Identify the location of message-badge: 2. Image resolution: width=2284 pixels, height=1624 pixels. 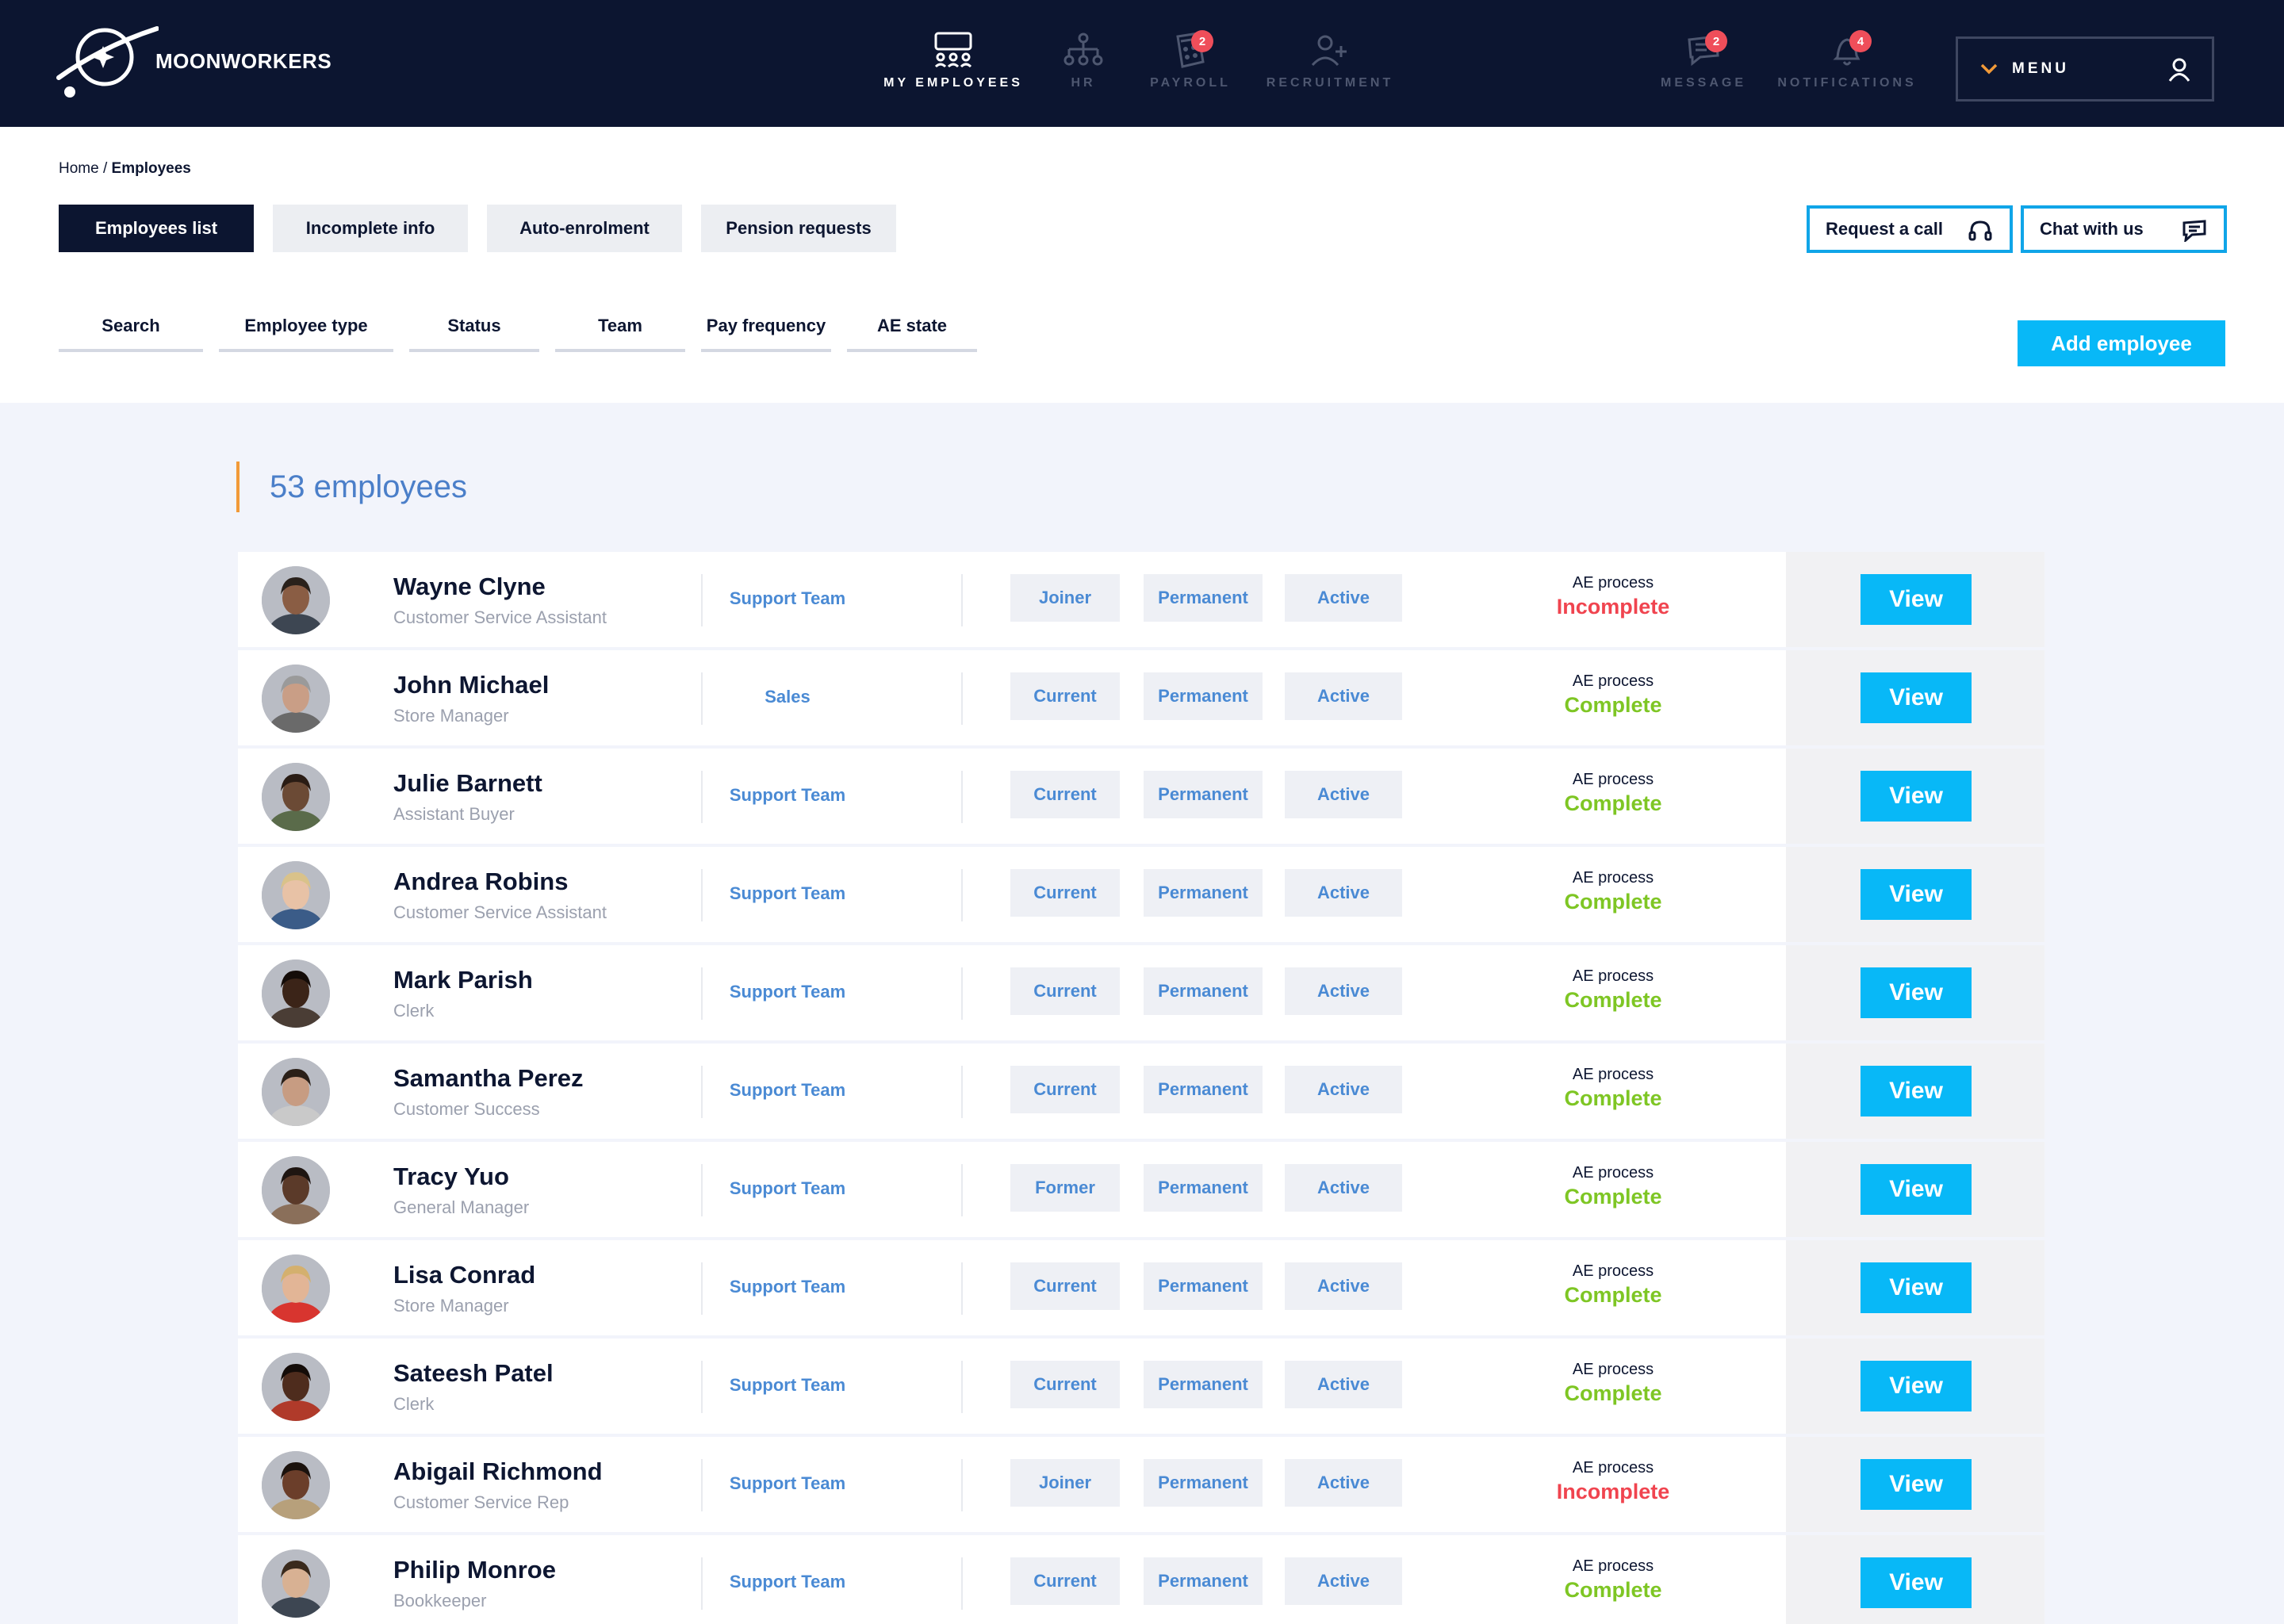
(1716, 41).